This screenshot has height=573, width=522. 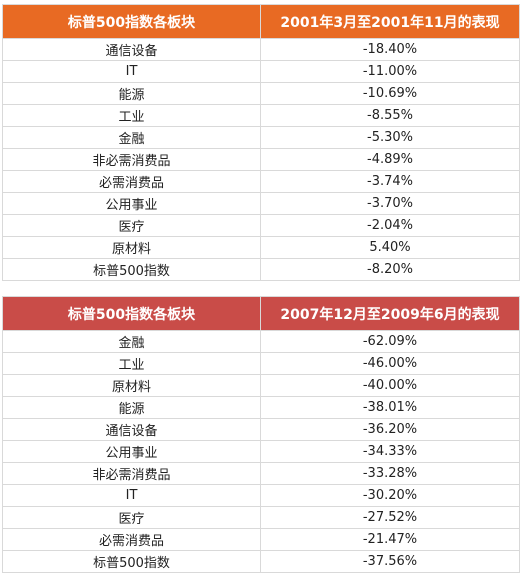 I want to click on table-row: 工业 -46.00%, so click(x=261, y=363).